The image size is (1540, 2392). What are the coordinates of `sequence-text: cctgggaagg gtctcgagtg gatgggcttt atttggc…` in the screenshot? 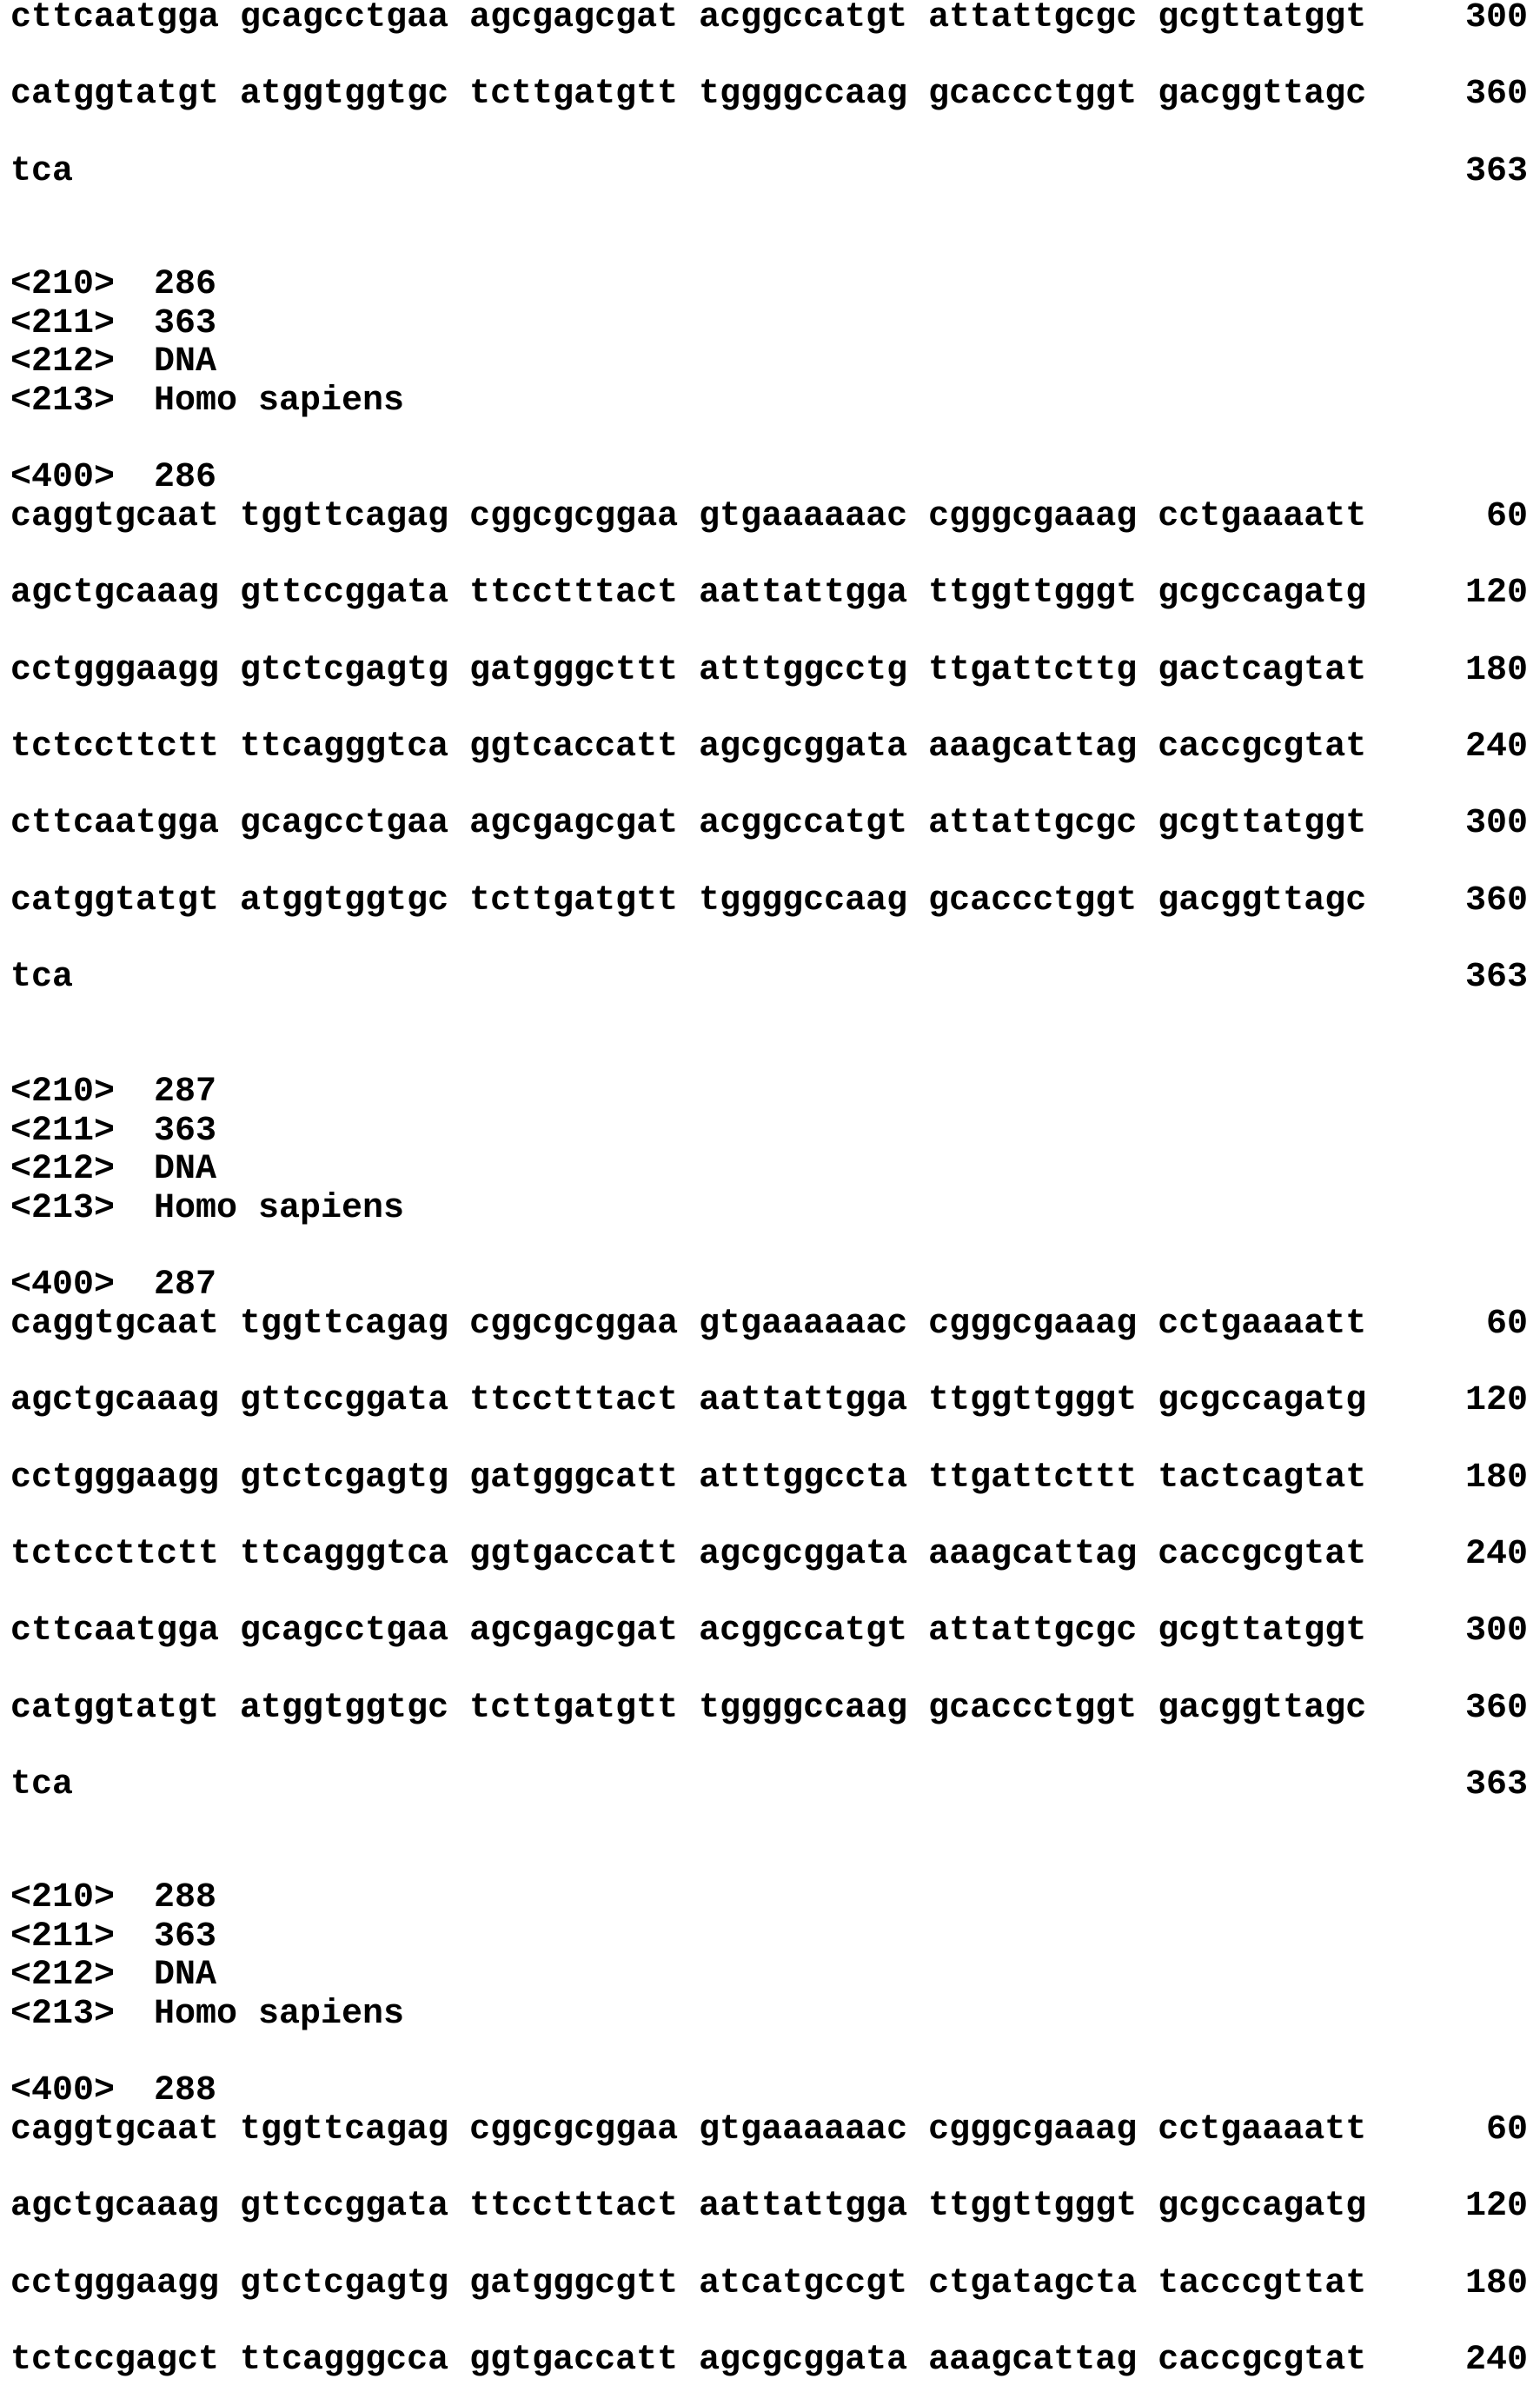 It's located at (688, 671).